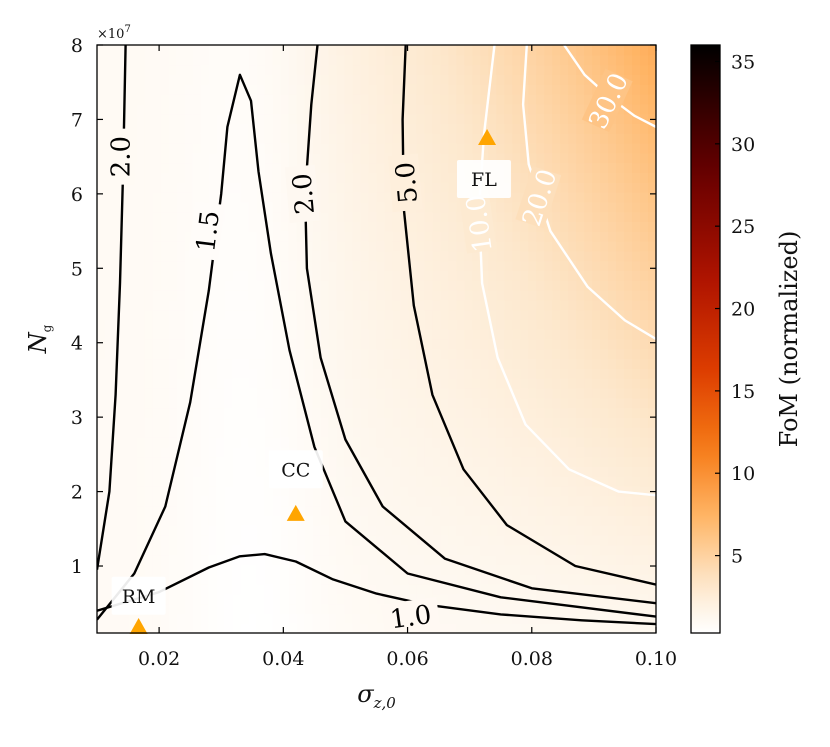 The width and height of the screenshot is (830, 747). Describe the element at coordinates (119, 156) in the screenshot. I see `contour-label-gap` at that location.